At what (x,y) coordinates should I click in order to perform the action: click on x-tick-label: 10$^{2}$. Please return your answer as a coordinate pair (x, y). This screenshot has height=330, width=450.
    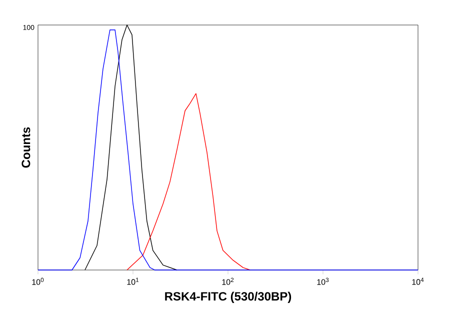
    Looking at the image, I should click on (228, 281).